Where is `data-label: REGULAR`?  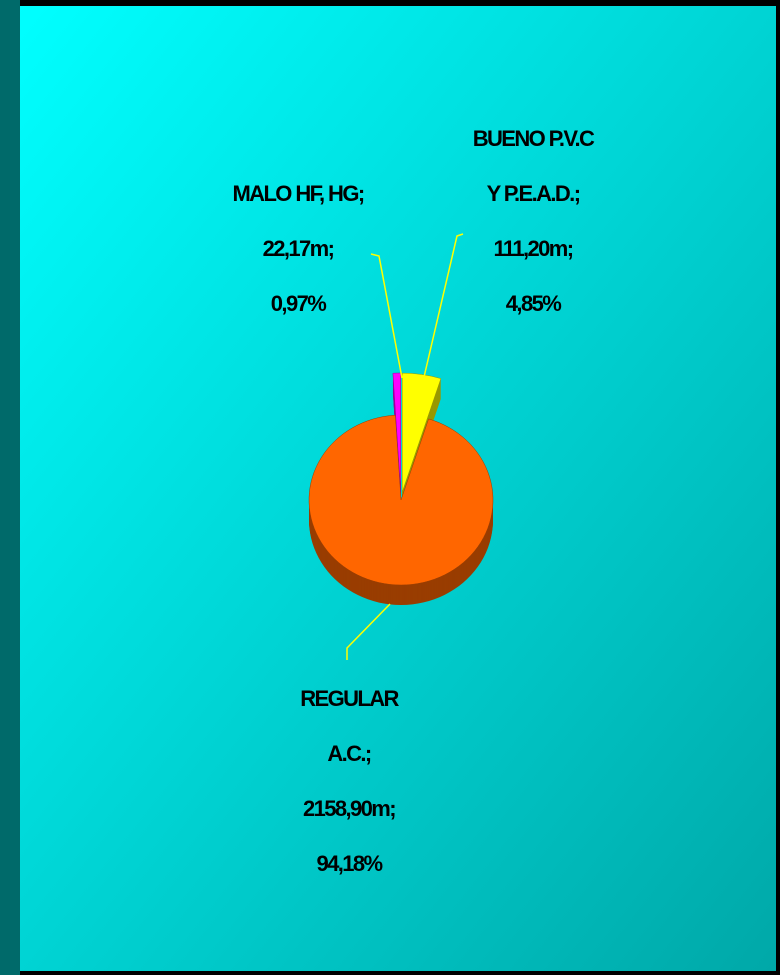 data-label: REGULAR is located at coordinates (349, 698).